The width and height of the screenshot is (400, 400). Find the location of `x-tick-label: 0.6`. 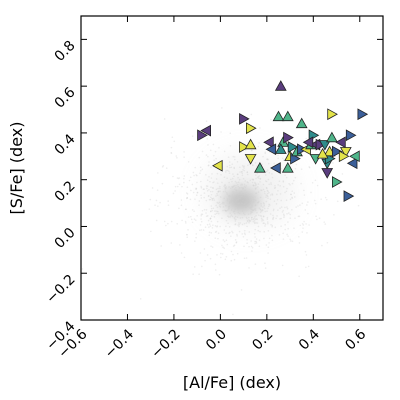

x-tick-label: 0.6 is located at coordinates (355, 339).